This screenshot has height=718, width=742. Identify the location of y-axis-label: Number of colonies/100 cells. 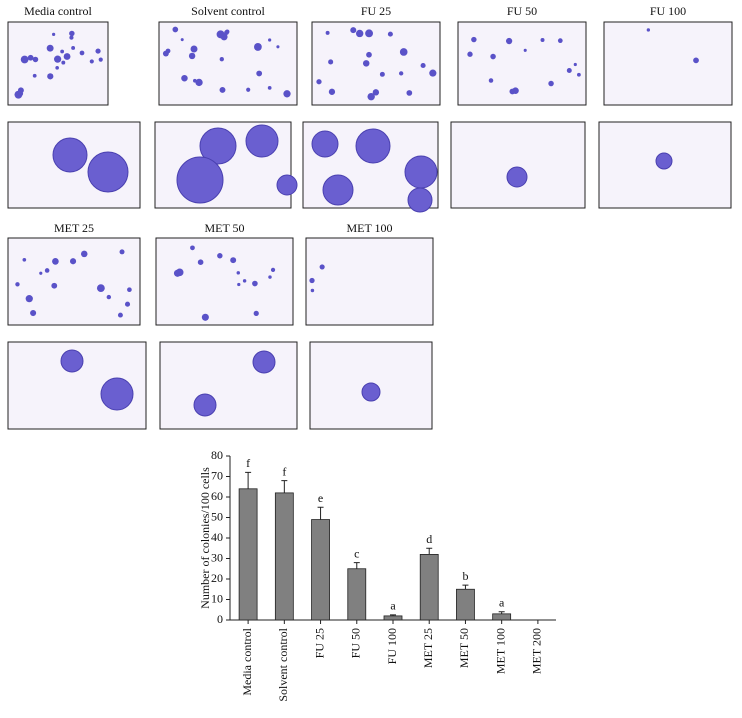
(205, 538).